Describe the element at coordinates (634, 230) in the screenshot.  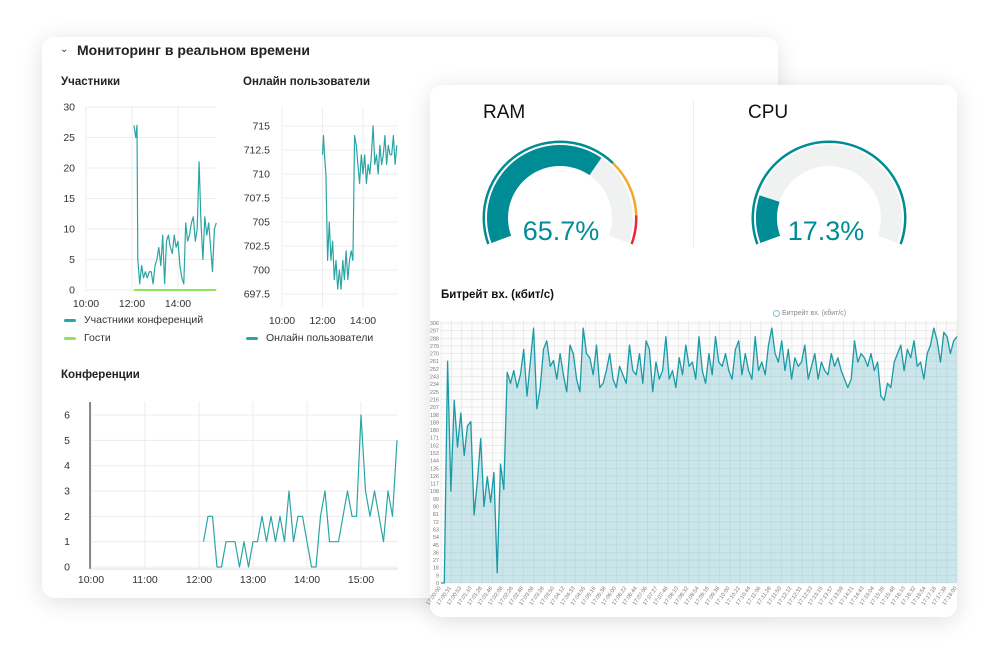
I see `gauge-threshold-danger` at that location.